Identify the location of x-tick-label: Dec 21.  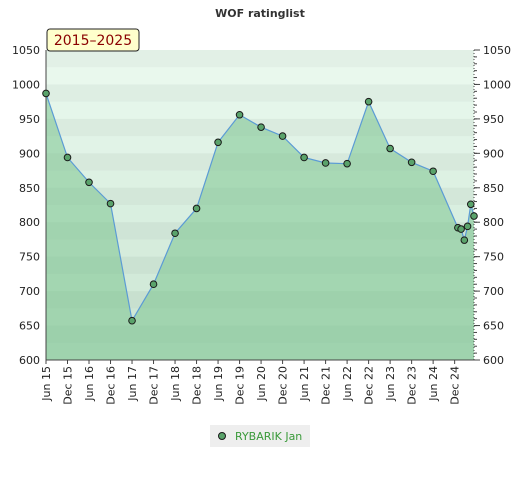
(326, 385).